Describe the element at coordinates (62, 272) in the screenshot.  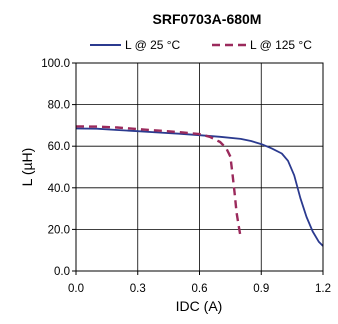
I see `y-tick-label: 0.0` at that location.